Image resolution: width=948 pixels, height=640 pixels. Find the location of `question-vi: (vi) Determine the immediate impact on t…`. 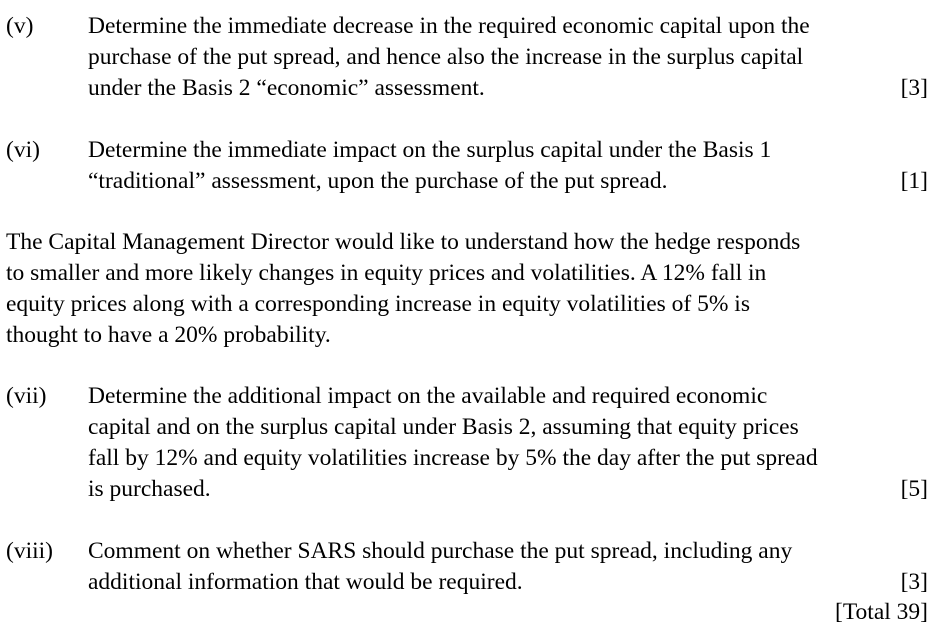

question-vi: (vi) Determine the immediate impact on t… is located at coordinates (467, 166).